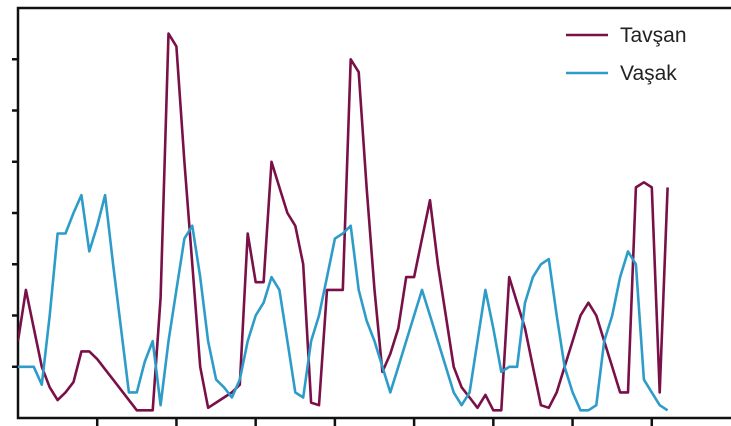  What do you see at coordinates (653, 35) in the screenshot?
I see `legend-label-tavsan: Tavşan` at bounding box center [653, 35].